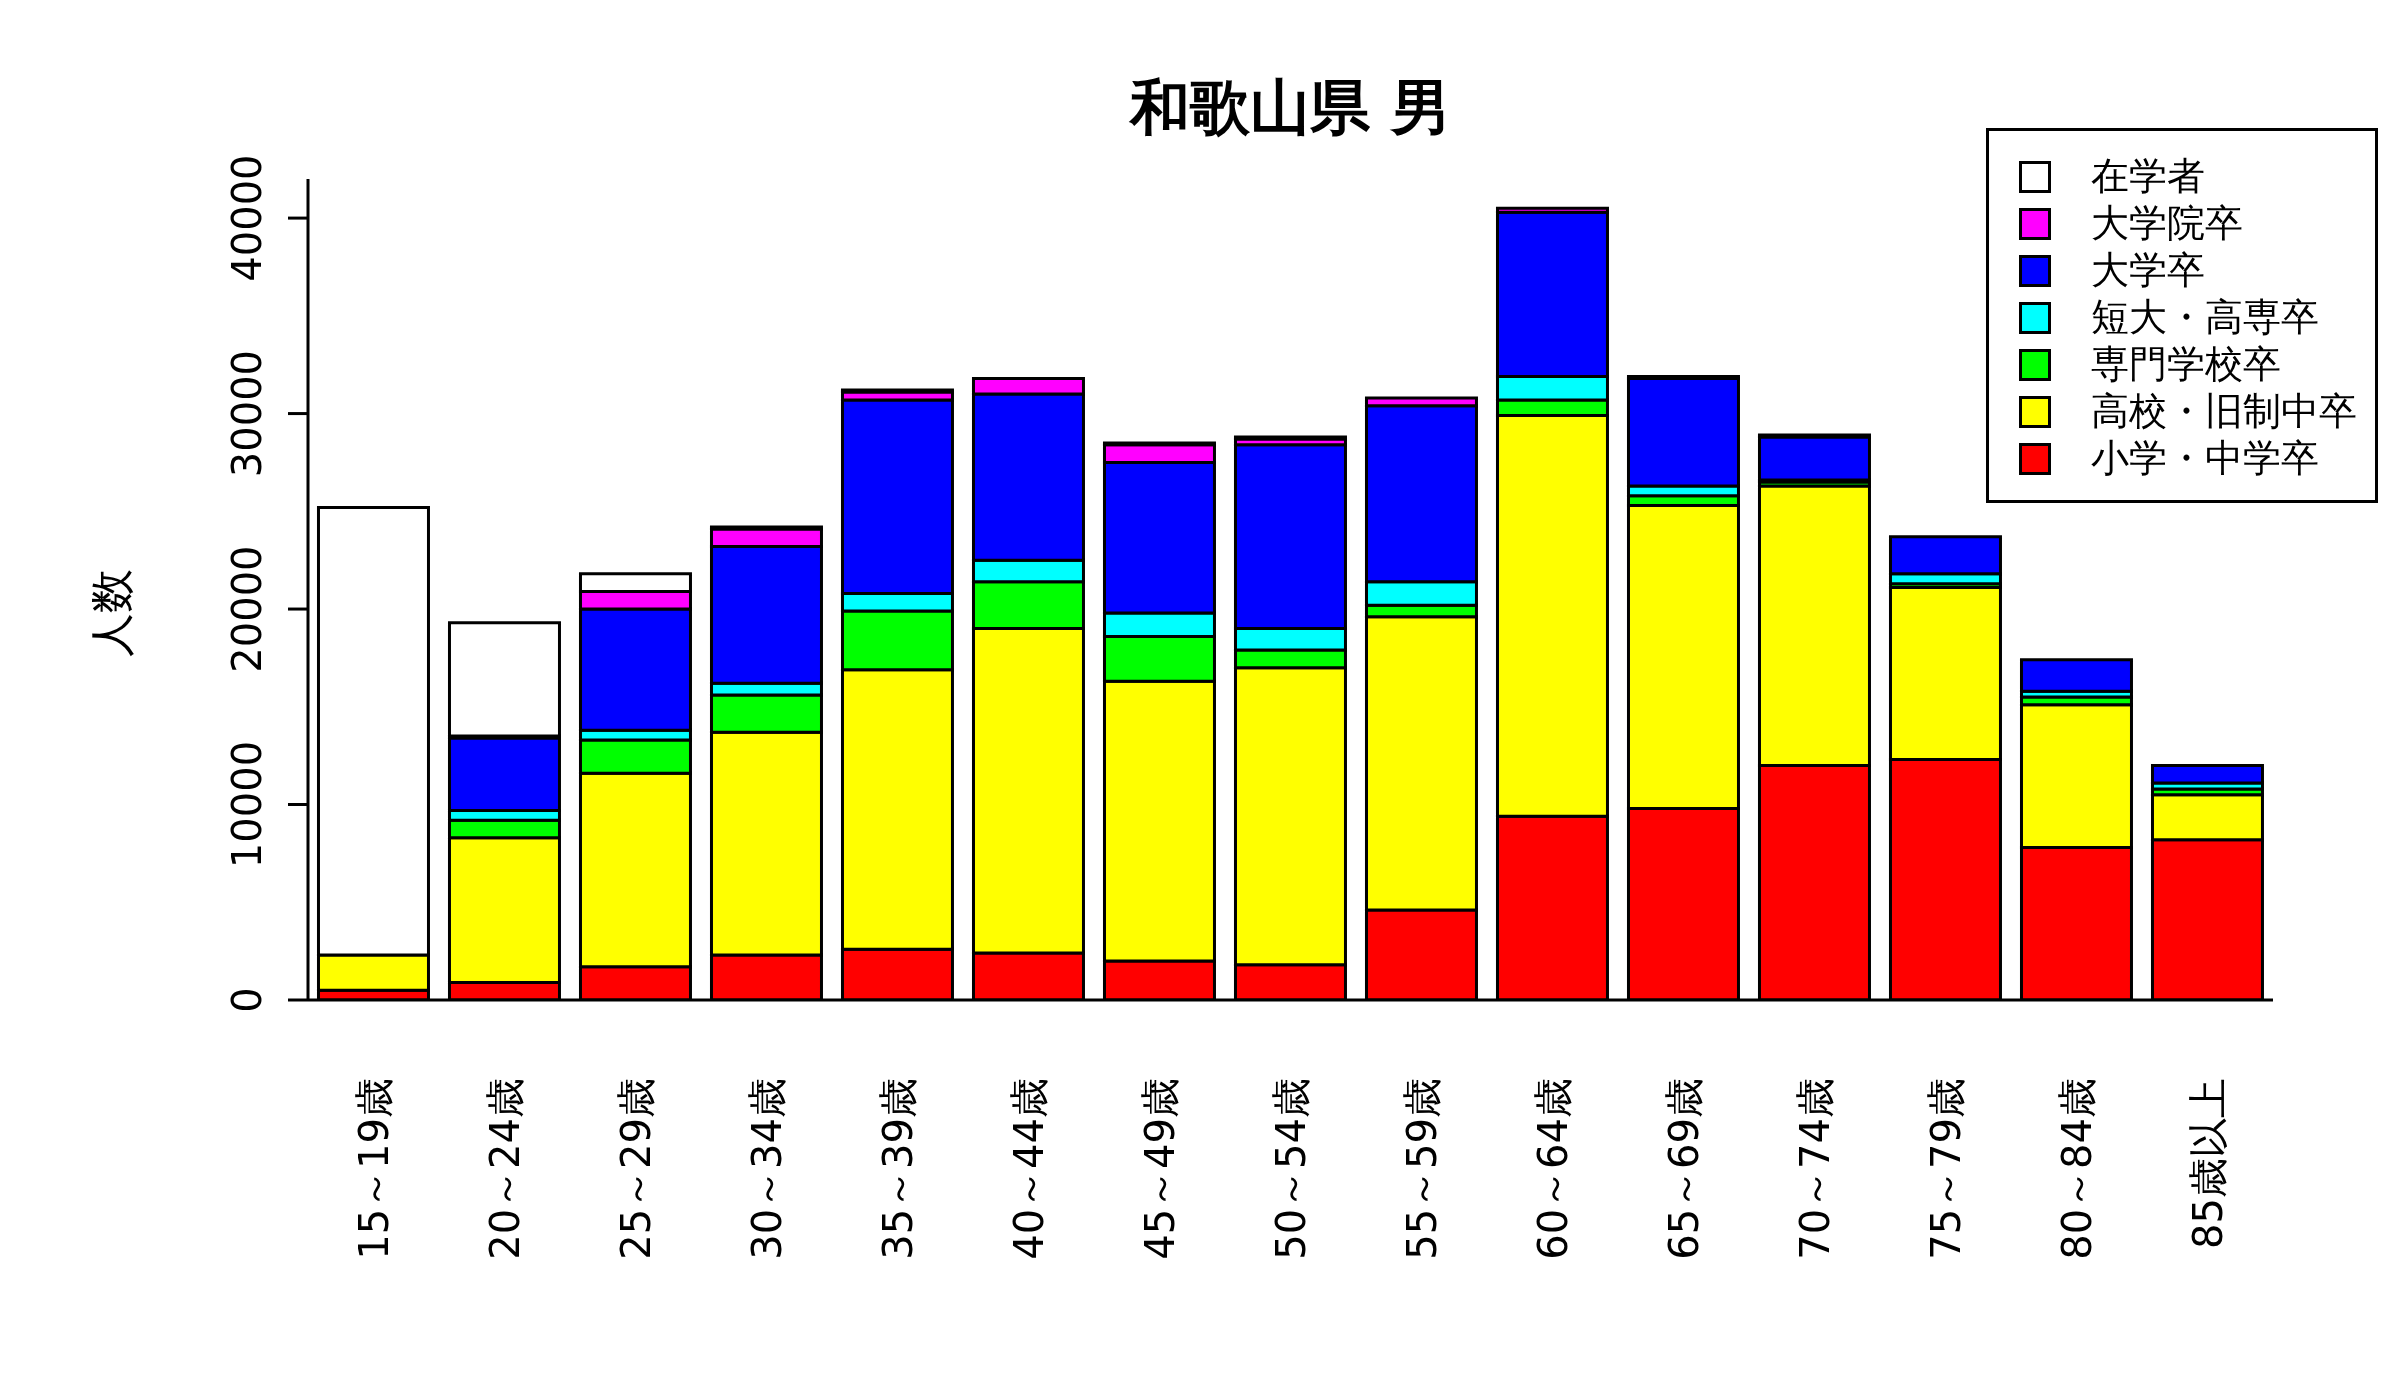  Describe the element at coordinates (2224, 411) in the screenshot. I see `legend-label: 高校・旧制中卒` at that location.